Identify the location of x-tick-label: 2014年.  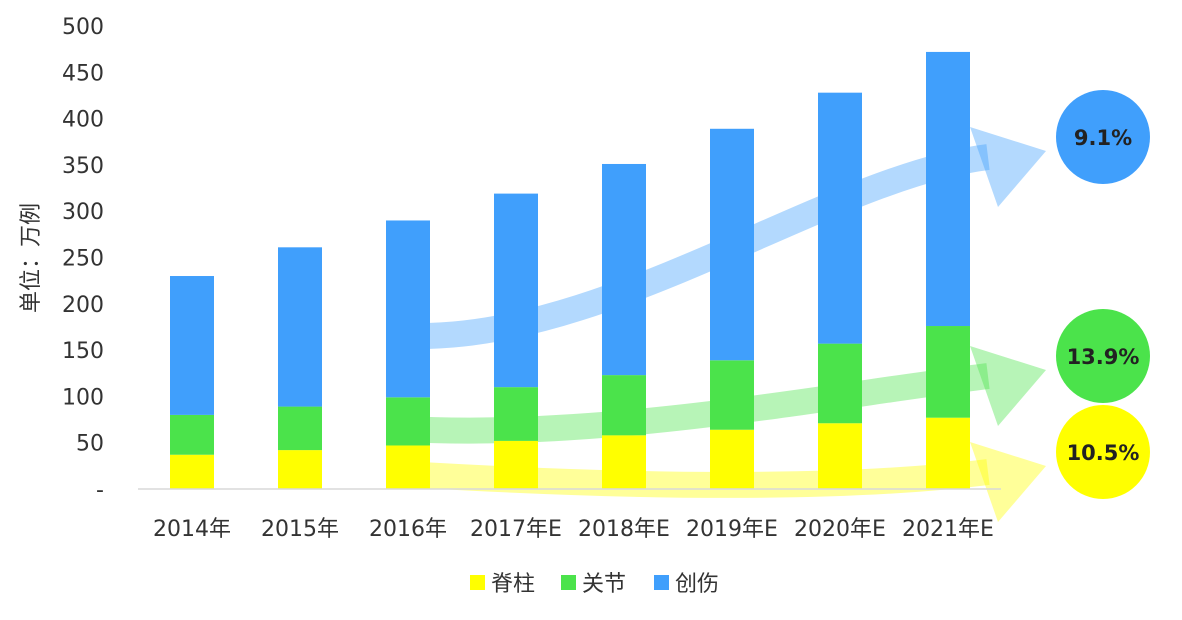
(192, 529).